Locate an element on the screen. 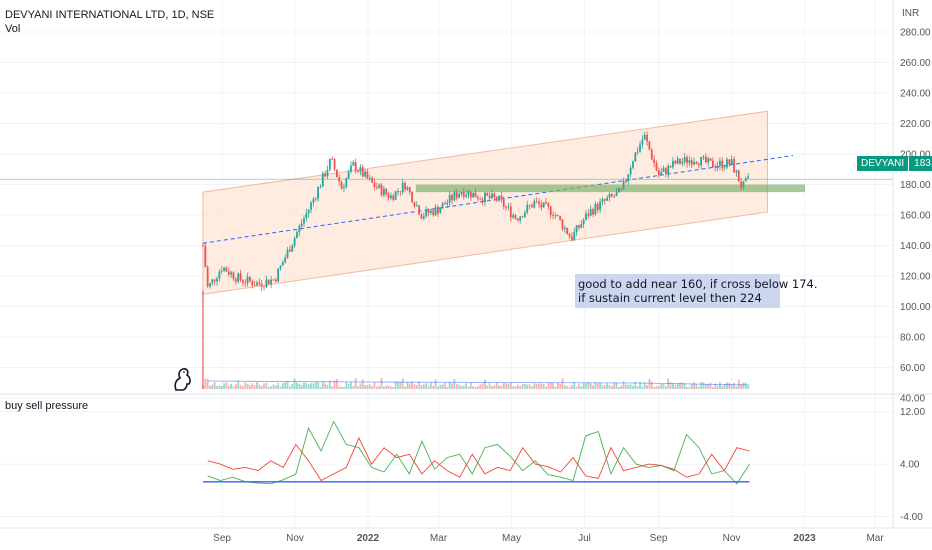 This screenshot has width=932, height=550. annotation-line-2: if sustain current level then 224 is located at coordinates (670, 298).